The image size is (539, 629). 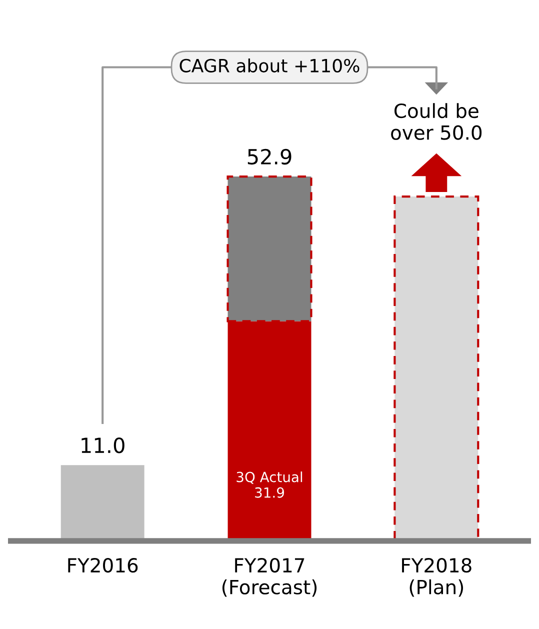 What do you see at coordinates (269, 577) in the screenshot?
I see `x-tick-label: FY2017 (Forecast)` at bounding box center [269, 577].